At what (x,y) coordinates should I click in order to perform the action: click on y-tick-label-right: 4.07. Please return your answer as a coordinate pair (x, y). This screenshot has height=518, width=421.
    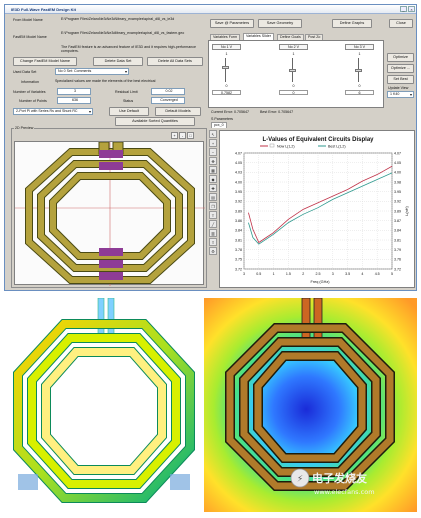
    Looking at the image, I should click on (397, 153).